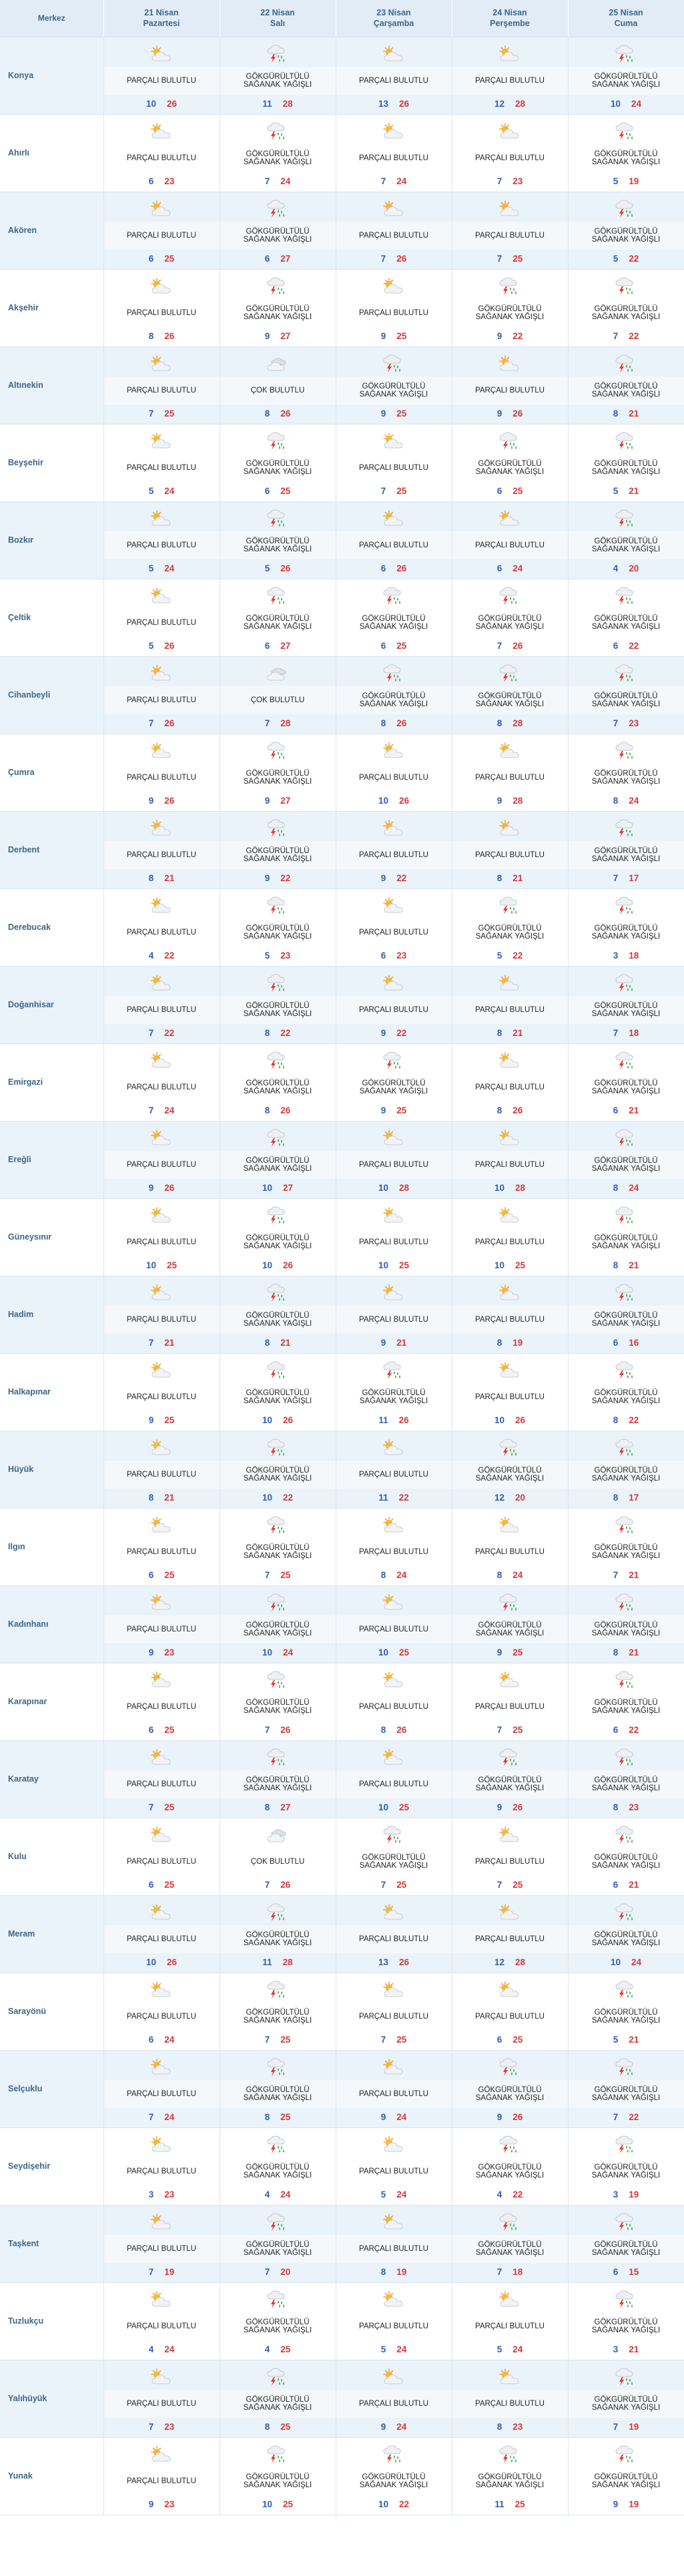 The height and width of the screenshot is (2576, 684). I want to click on temperature-pair: 9 25, so click(394, 1110).